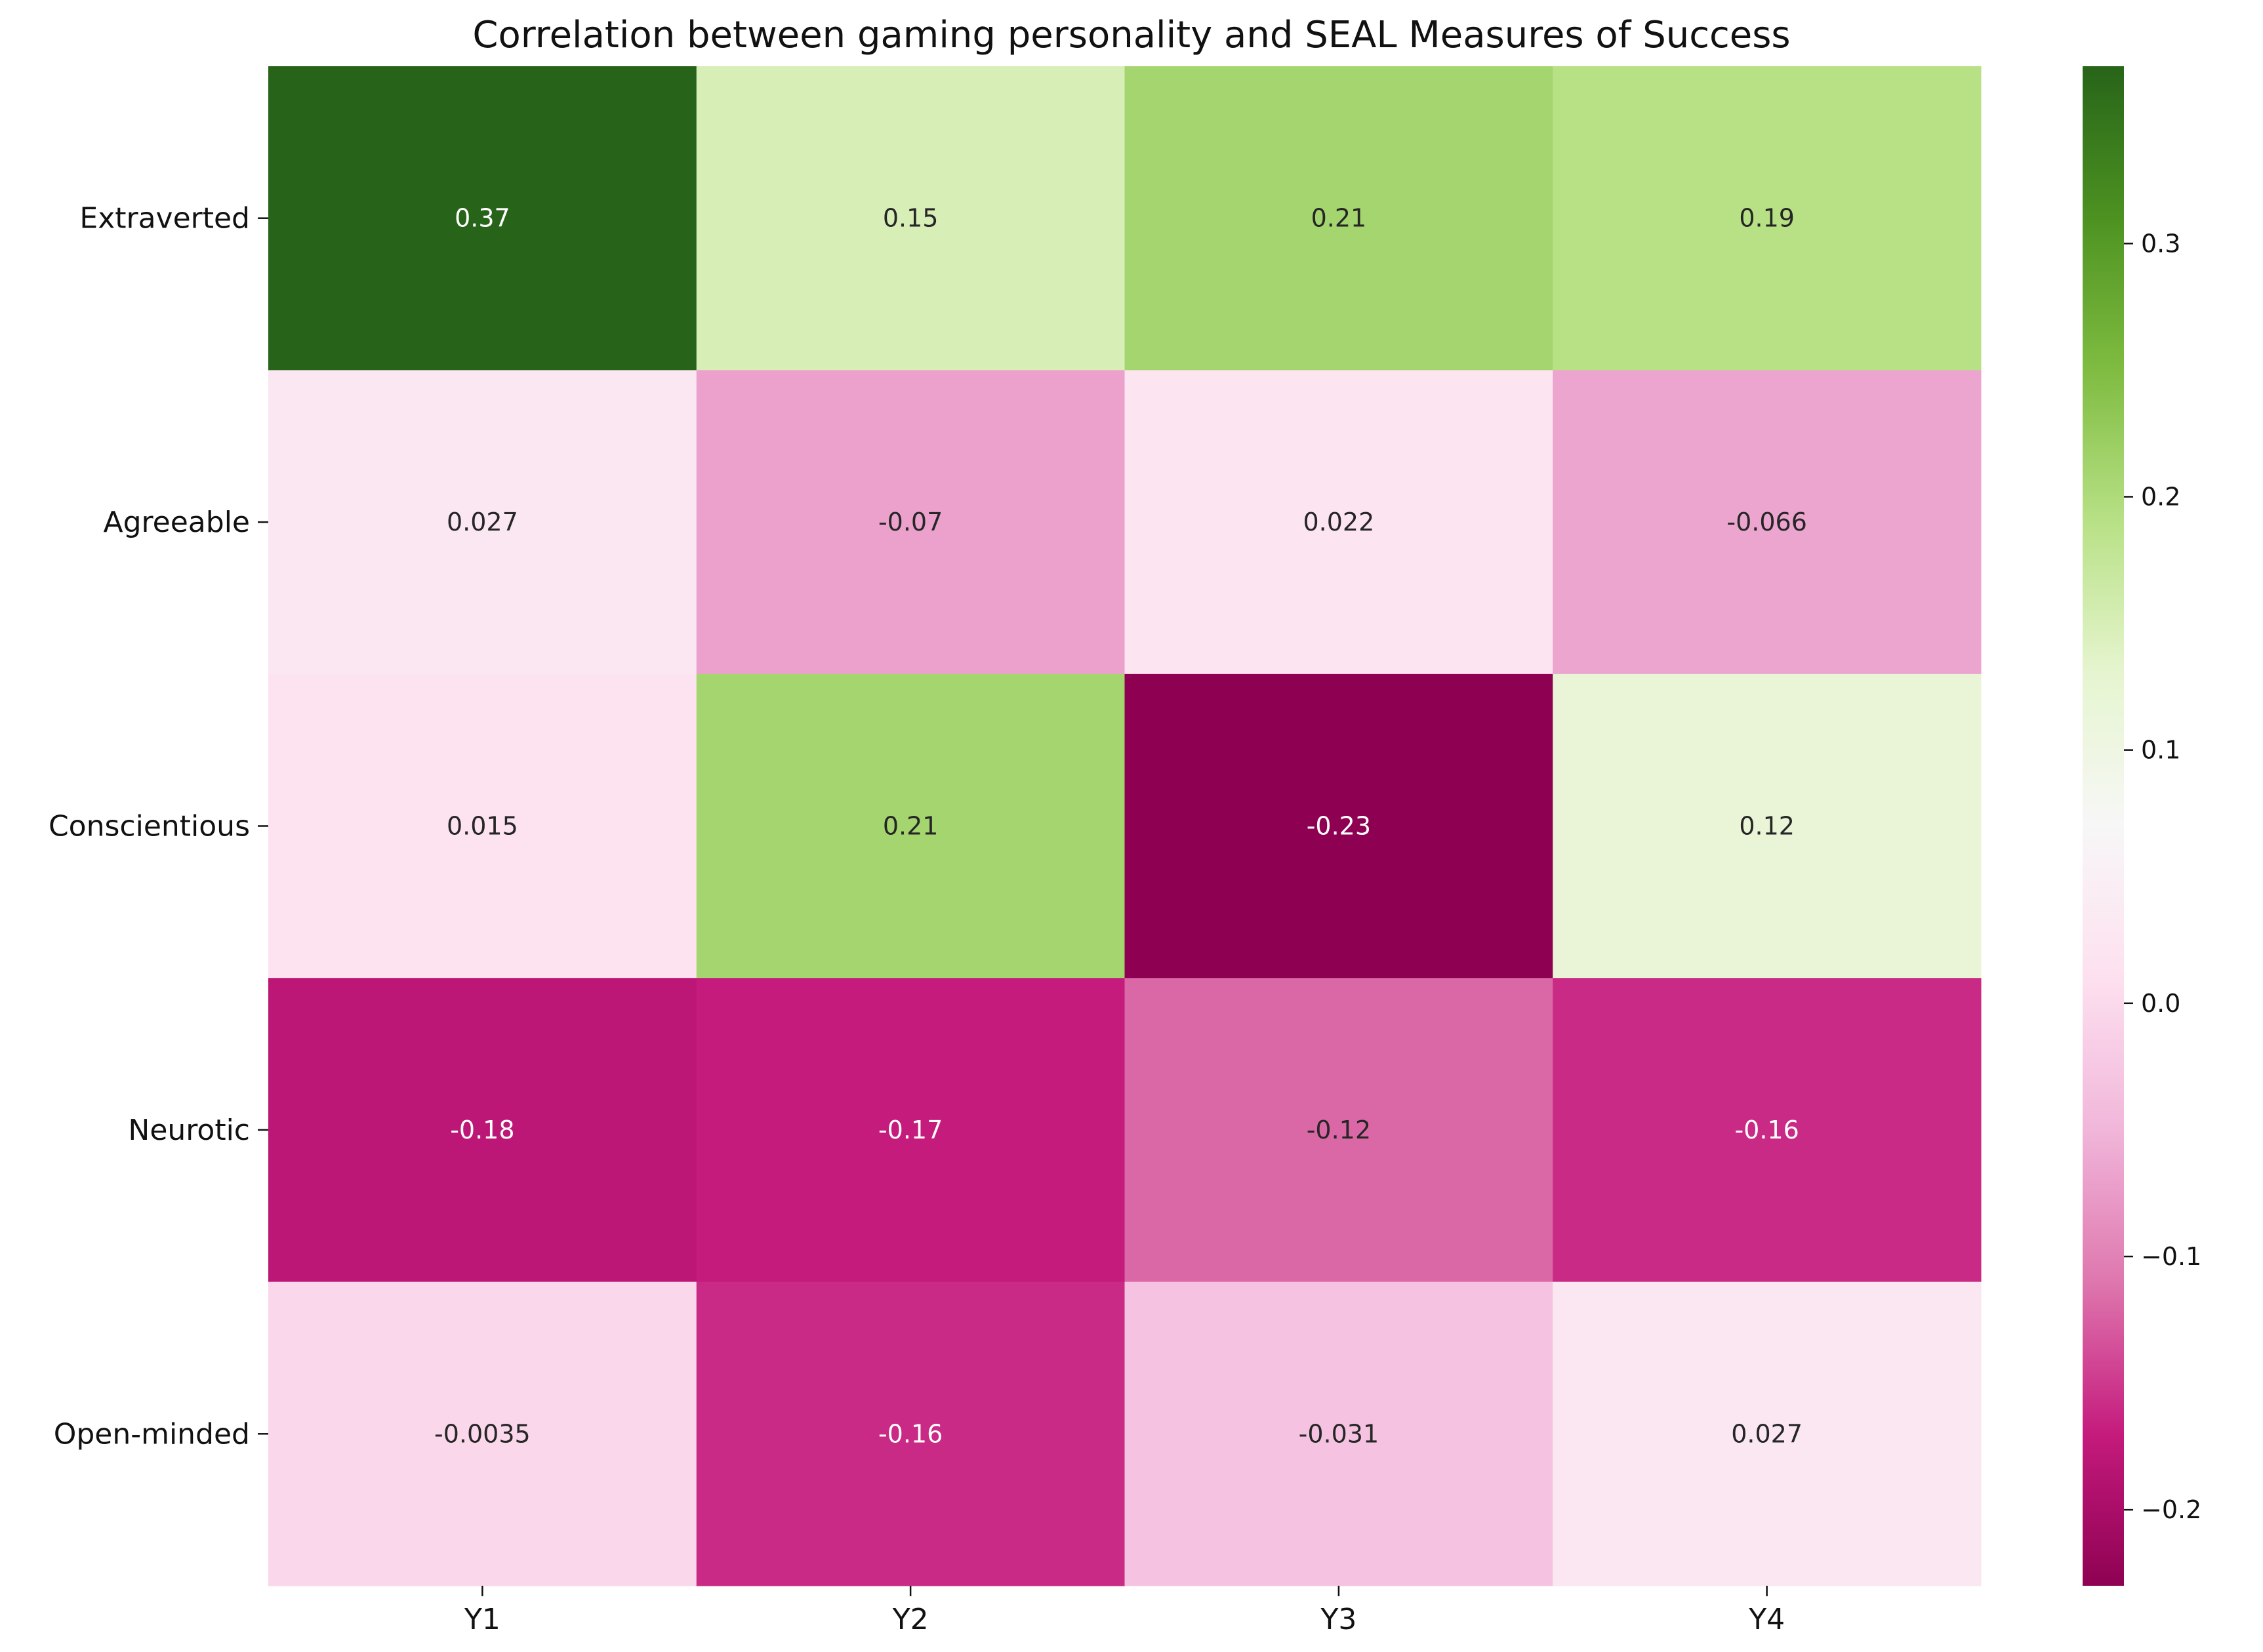 This screenshot has width=2263, height=1652. I want to click on x-axis: Y1 Y2 Y3 Y4, so click(1124, 1611).